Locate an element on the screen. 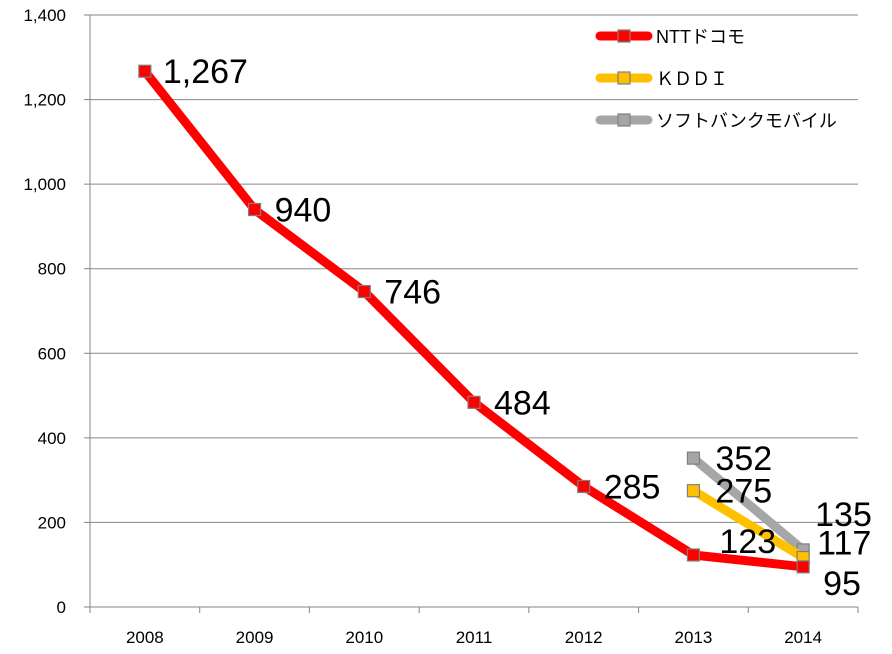  y-tick-label: 0 is located at coordinates (61, 607).